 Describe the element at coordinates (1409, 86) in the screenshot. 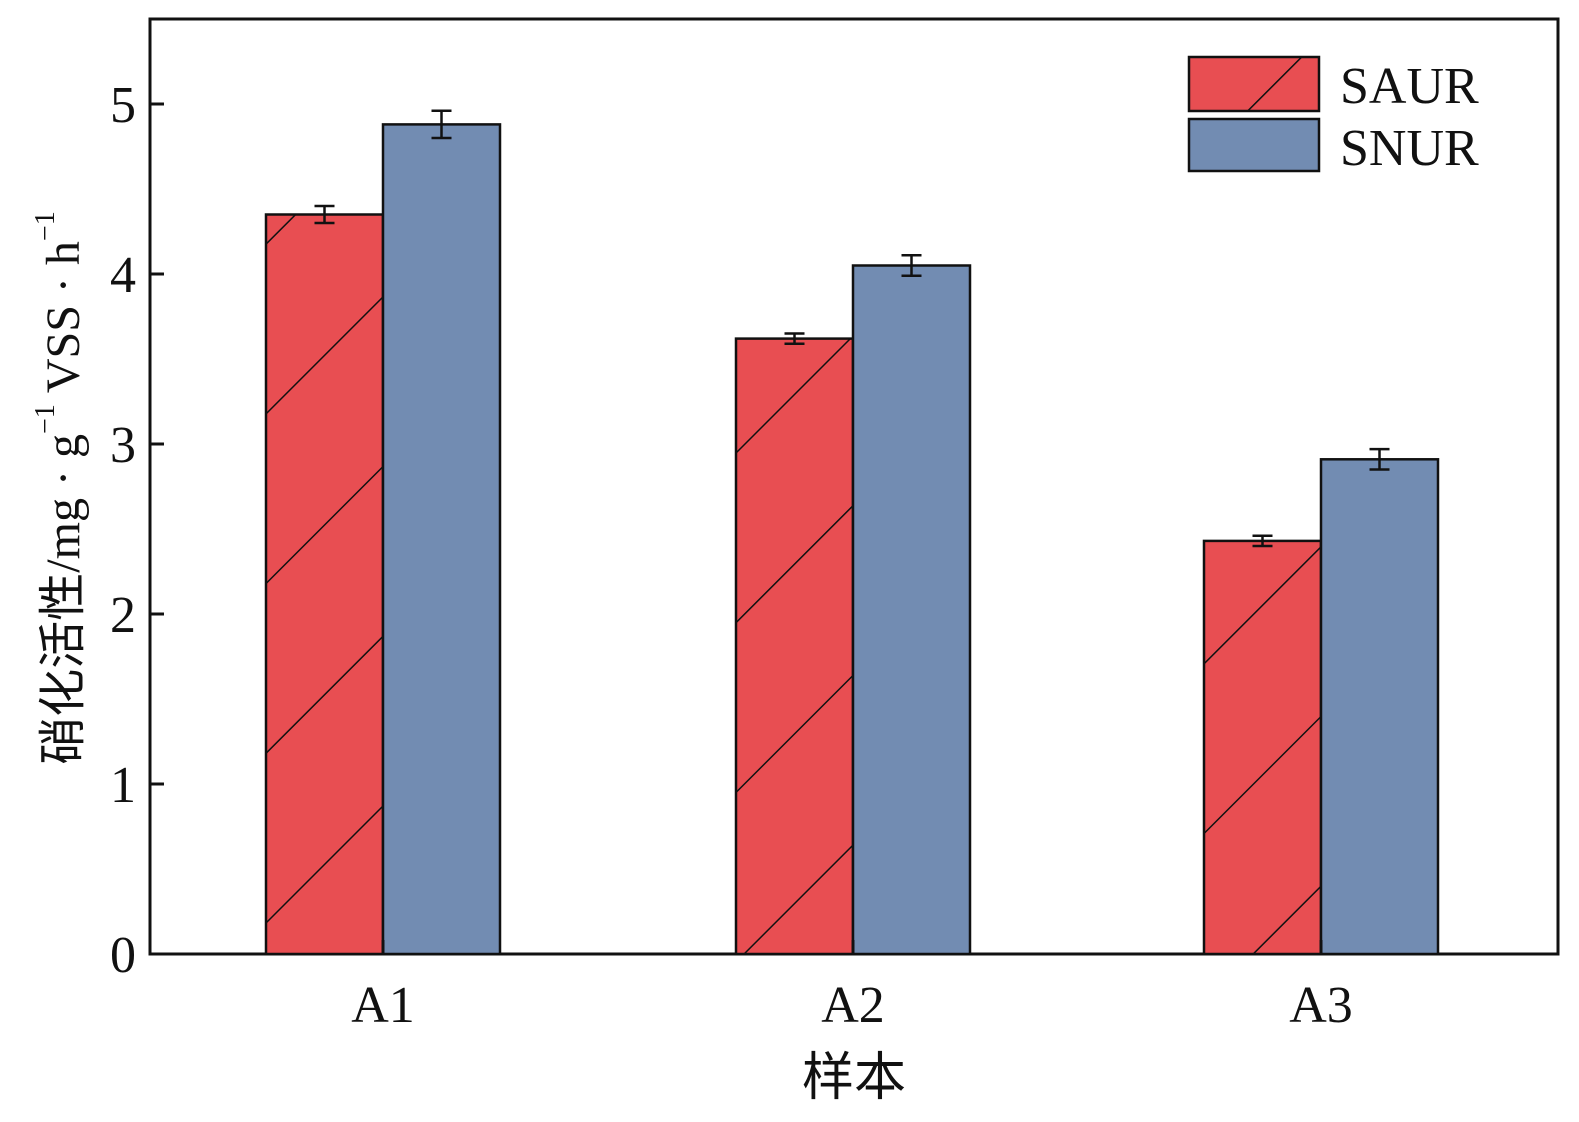

I see `legend-label-saur: SAUR` at that location.